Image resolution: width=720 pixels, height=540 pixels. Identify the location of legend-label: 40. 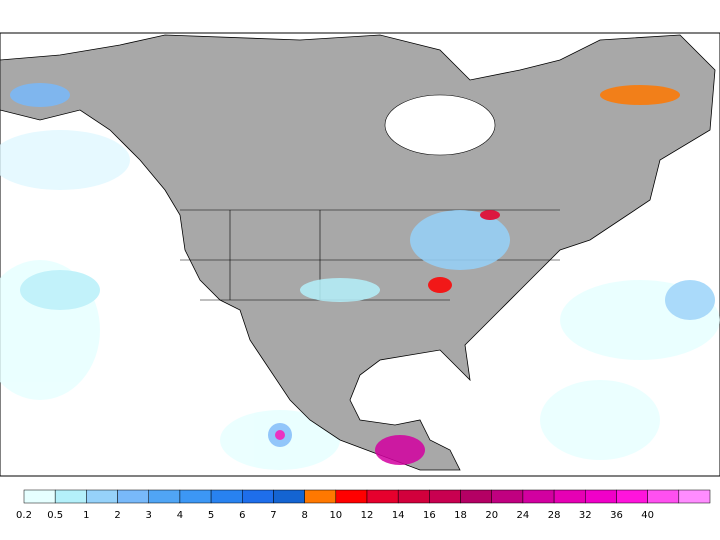
(647, 515).